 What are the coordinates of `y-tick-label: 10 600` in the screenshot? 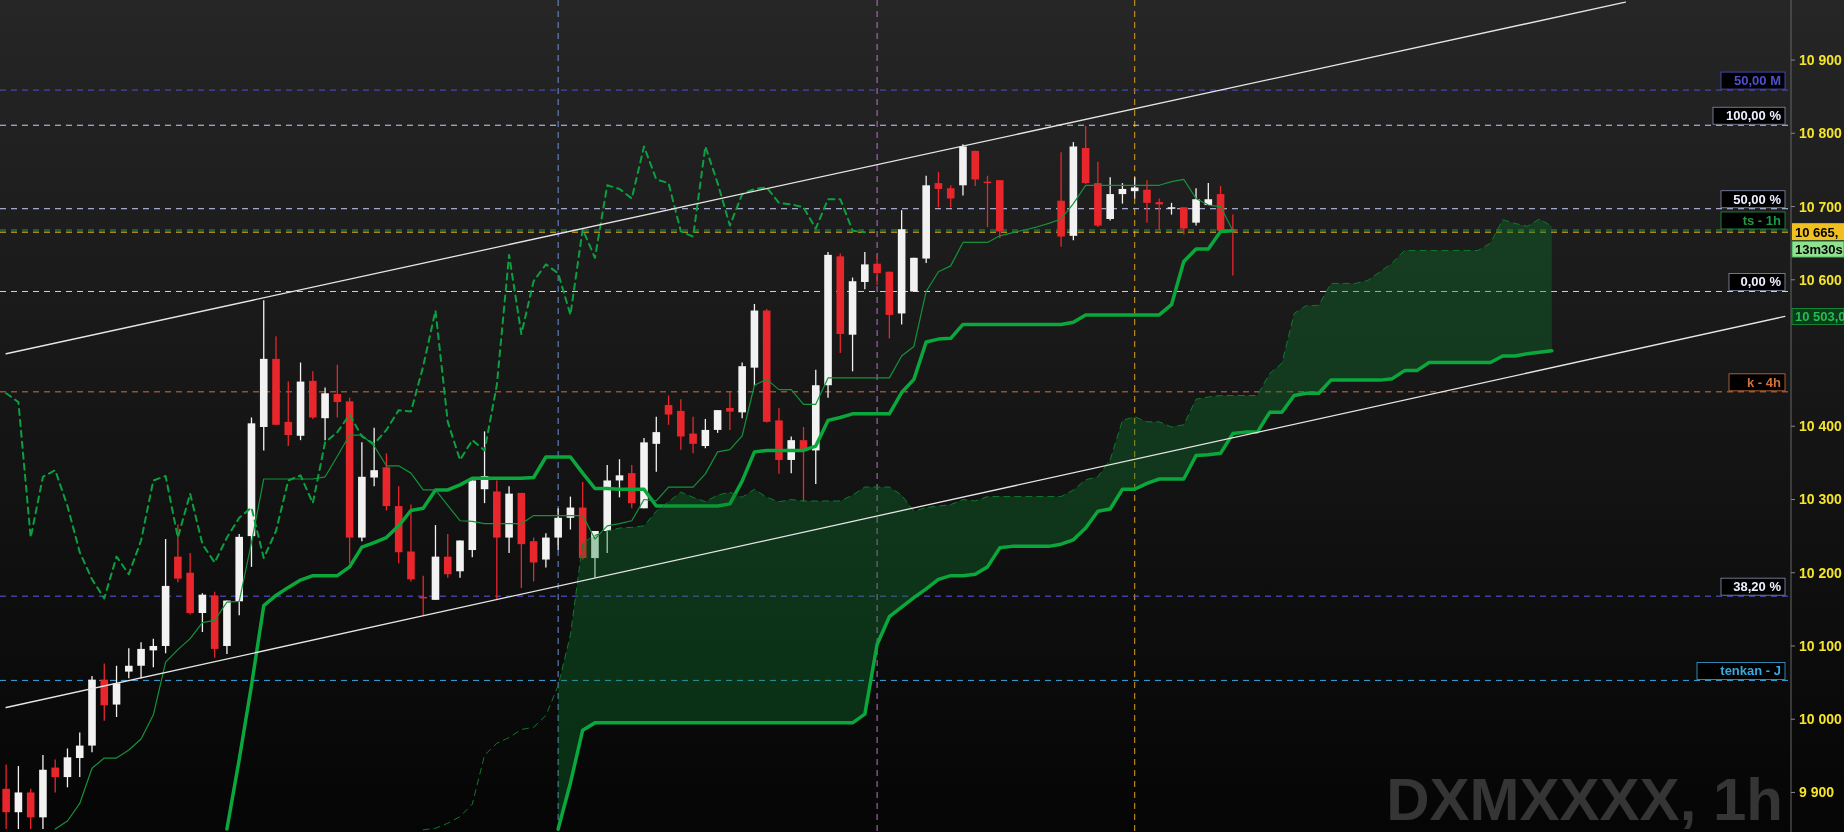 It's located at (1821, 279).